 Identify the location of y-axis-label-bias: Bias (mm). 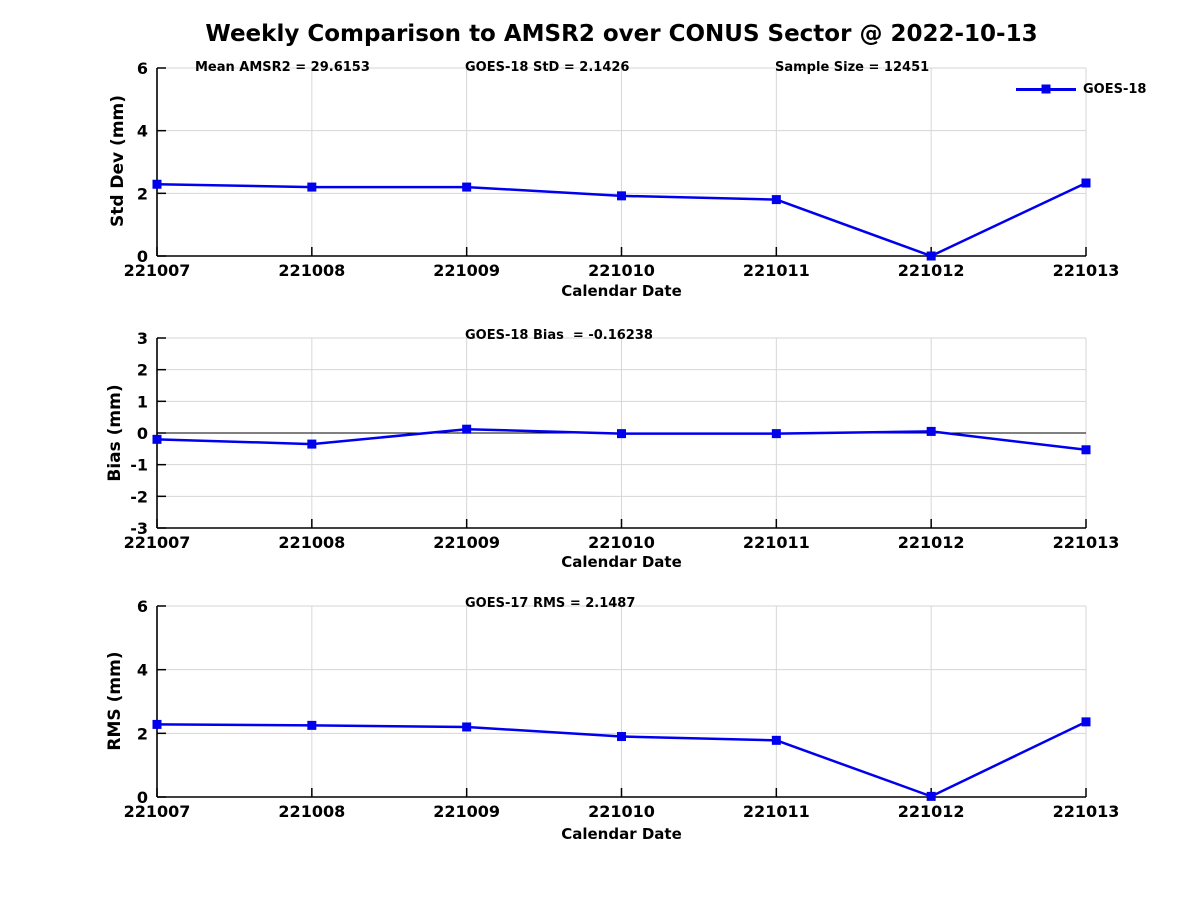
(115, 433).